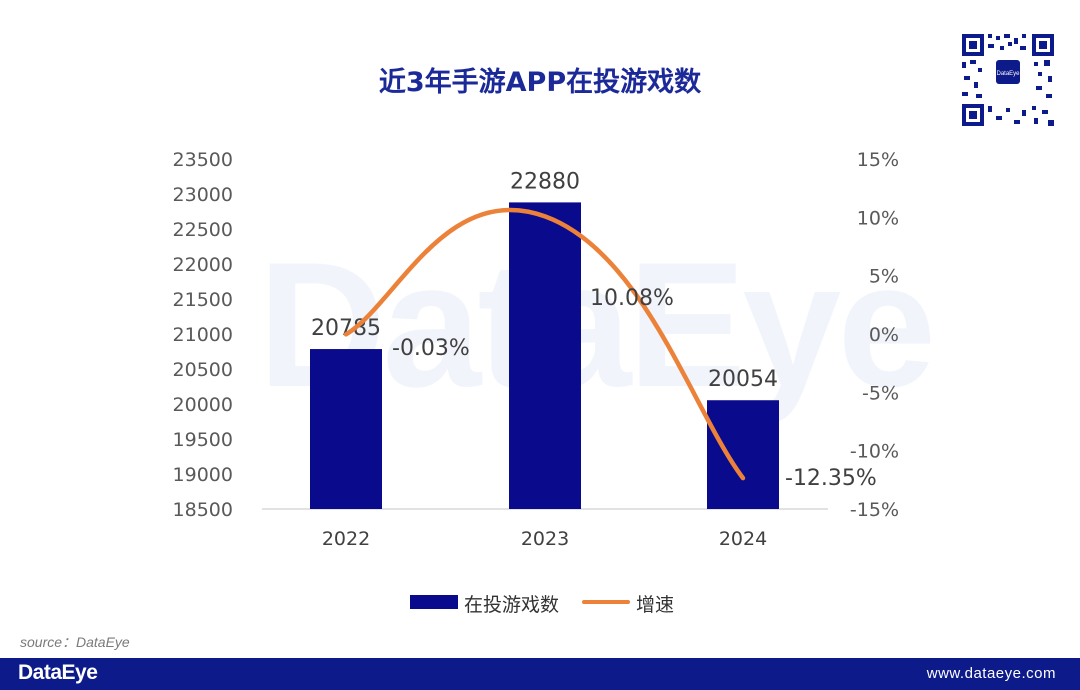  I want to click on legend-bar-label: 在投游戏数, so click(512, 605).